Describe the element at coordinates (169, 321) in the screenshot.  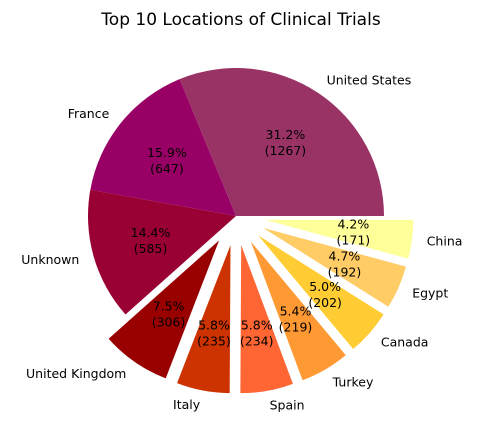
I see `pie-count-label-united-kingdom: (306)` at that location.